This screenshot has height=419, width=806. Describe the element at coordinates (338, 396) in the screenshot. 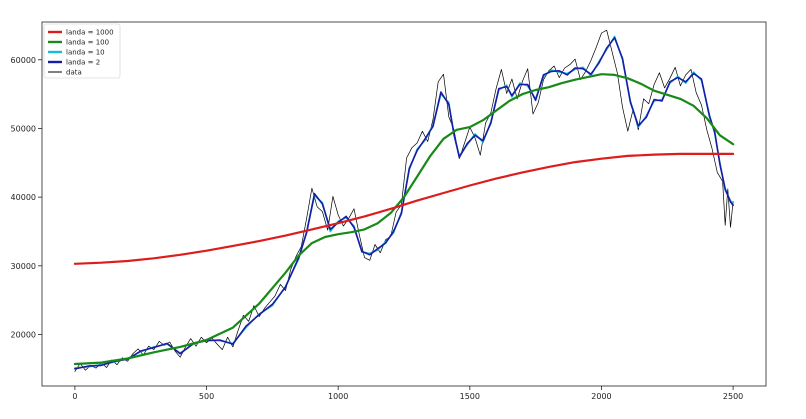

I see `x-tick-label: 1000` at that location.